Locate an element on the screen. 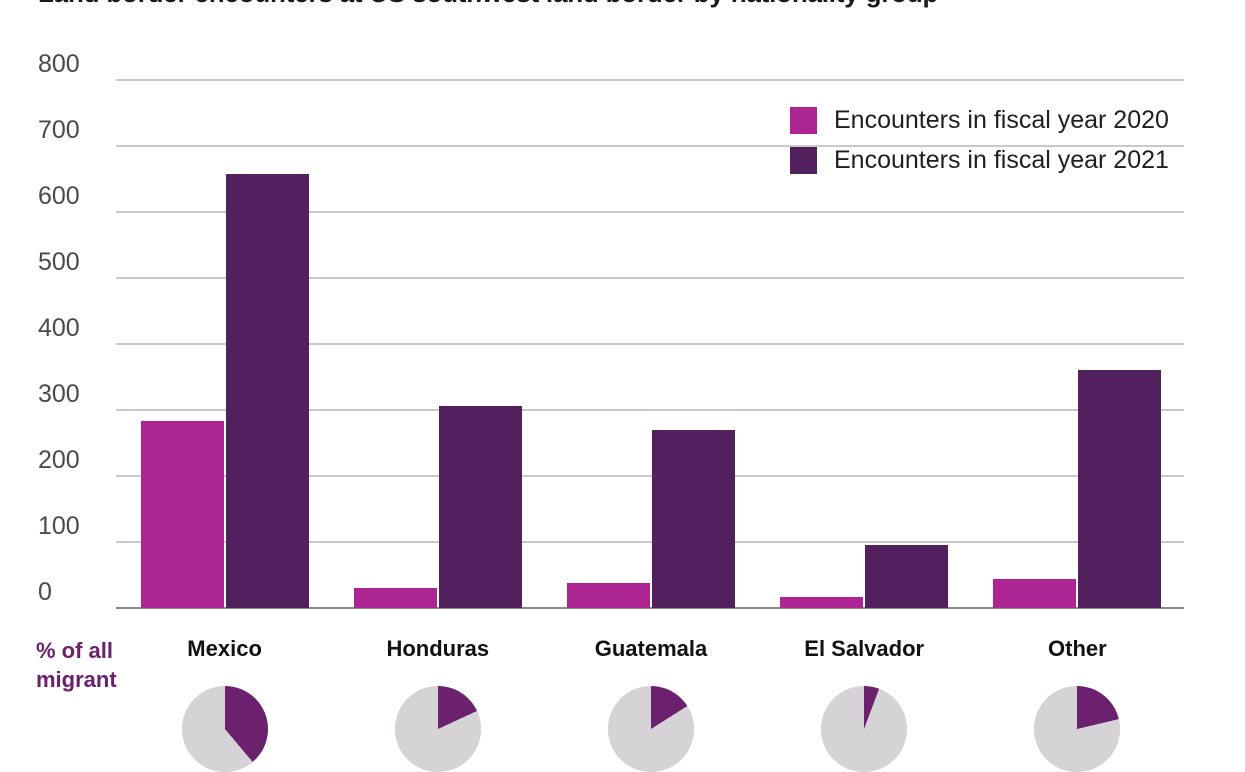  donut-other is located at coordinates (1077, 729).